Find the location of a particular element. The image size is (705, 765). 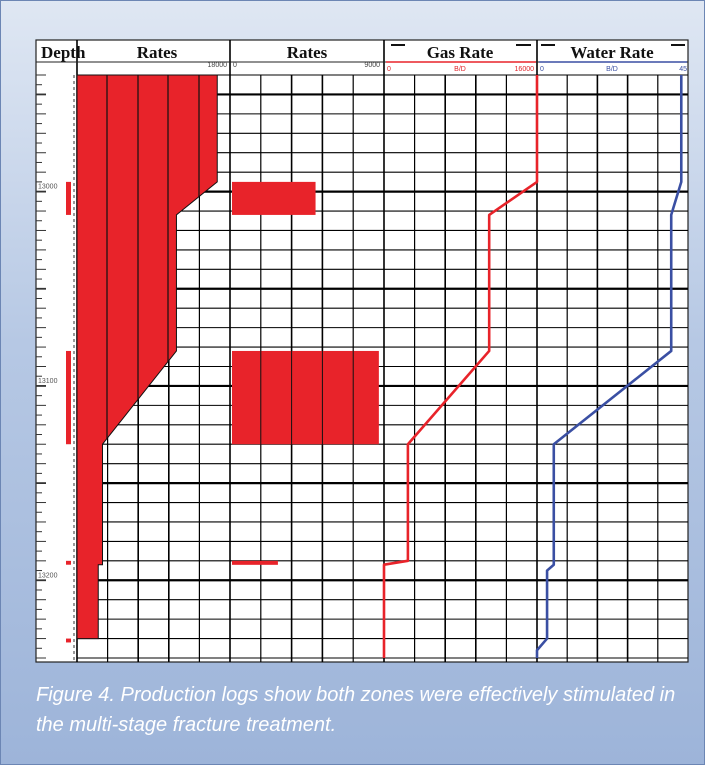

scale-min-label: 0 is located at coordinates (235, 65).